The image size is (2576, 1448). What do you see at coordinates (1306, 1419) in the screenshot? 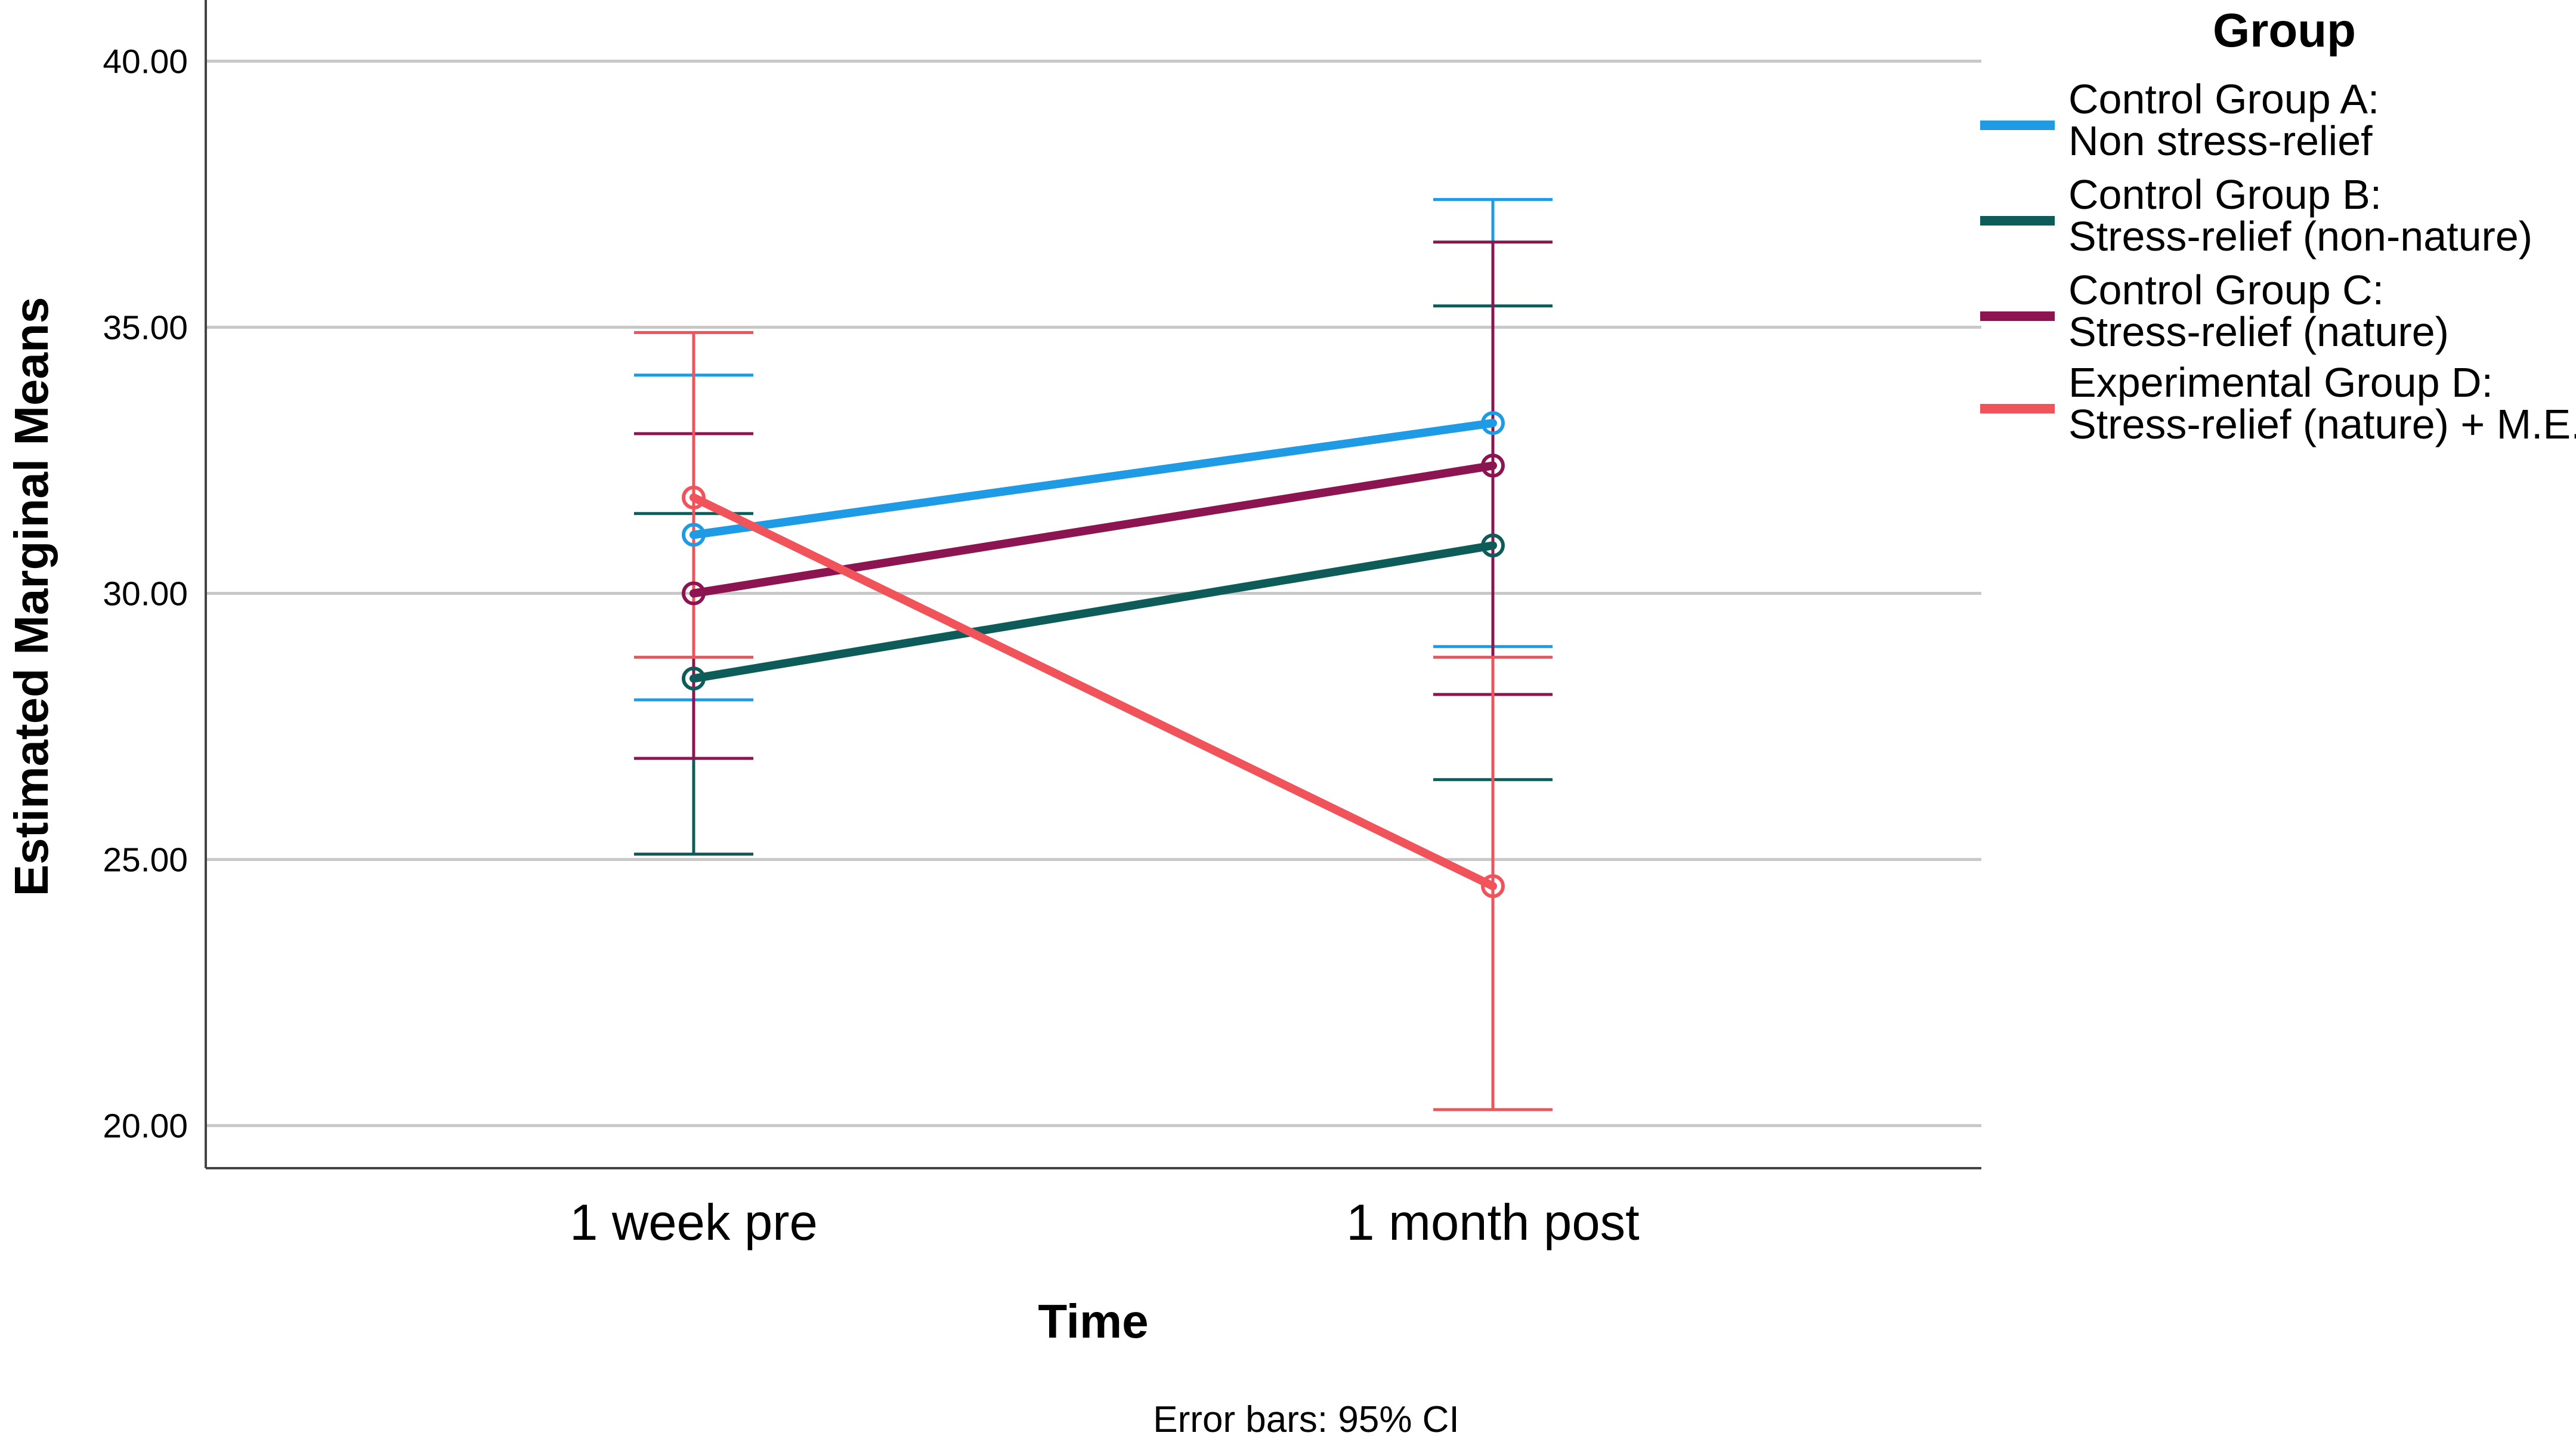
I see `error-bar-footnote: Error bars: 95% CI` at bounding box center [1306, 1419].